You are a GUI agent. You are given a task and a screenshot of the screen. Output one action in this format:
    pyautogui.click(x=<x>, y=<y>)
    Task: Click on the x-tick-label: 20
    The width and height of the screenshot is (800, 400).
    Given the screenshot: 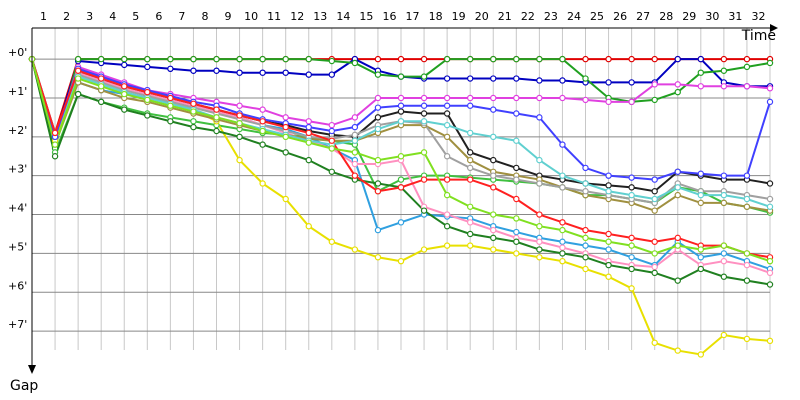 What is the action you would take?
    pyautogui.click(x=482, y=16)
    